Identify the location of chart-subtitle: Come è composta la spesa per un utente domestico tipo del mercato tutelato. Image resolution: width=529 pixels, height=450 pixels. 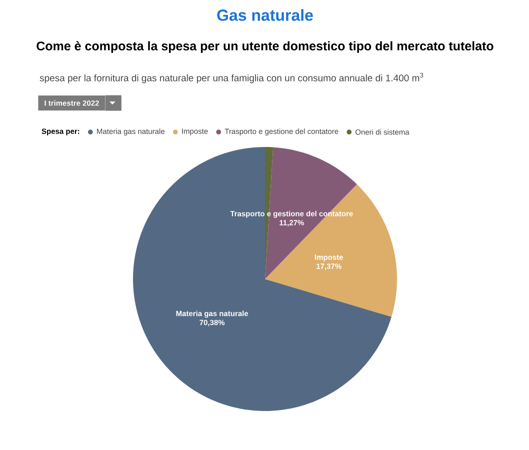
(265, 47).